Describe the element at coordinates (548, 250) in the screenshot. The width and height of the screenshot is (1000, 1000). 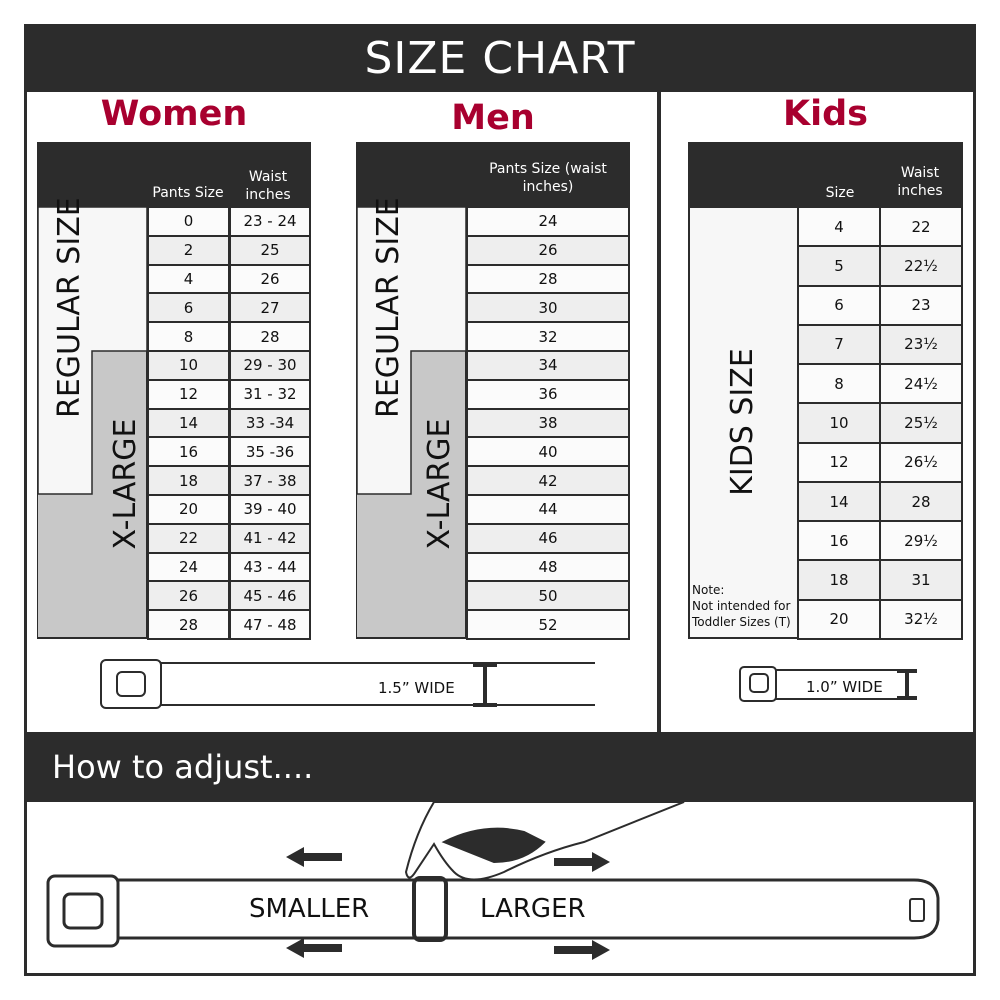
I see `men-cell: 26` at that location.